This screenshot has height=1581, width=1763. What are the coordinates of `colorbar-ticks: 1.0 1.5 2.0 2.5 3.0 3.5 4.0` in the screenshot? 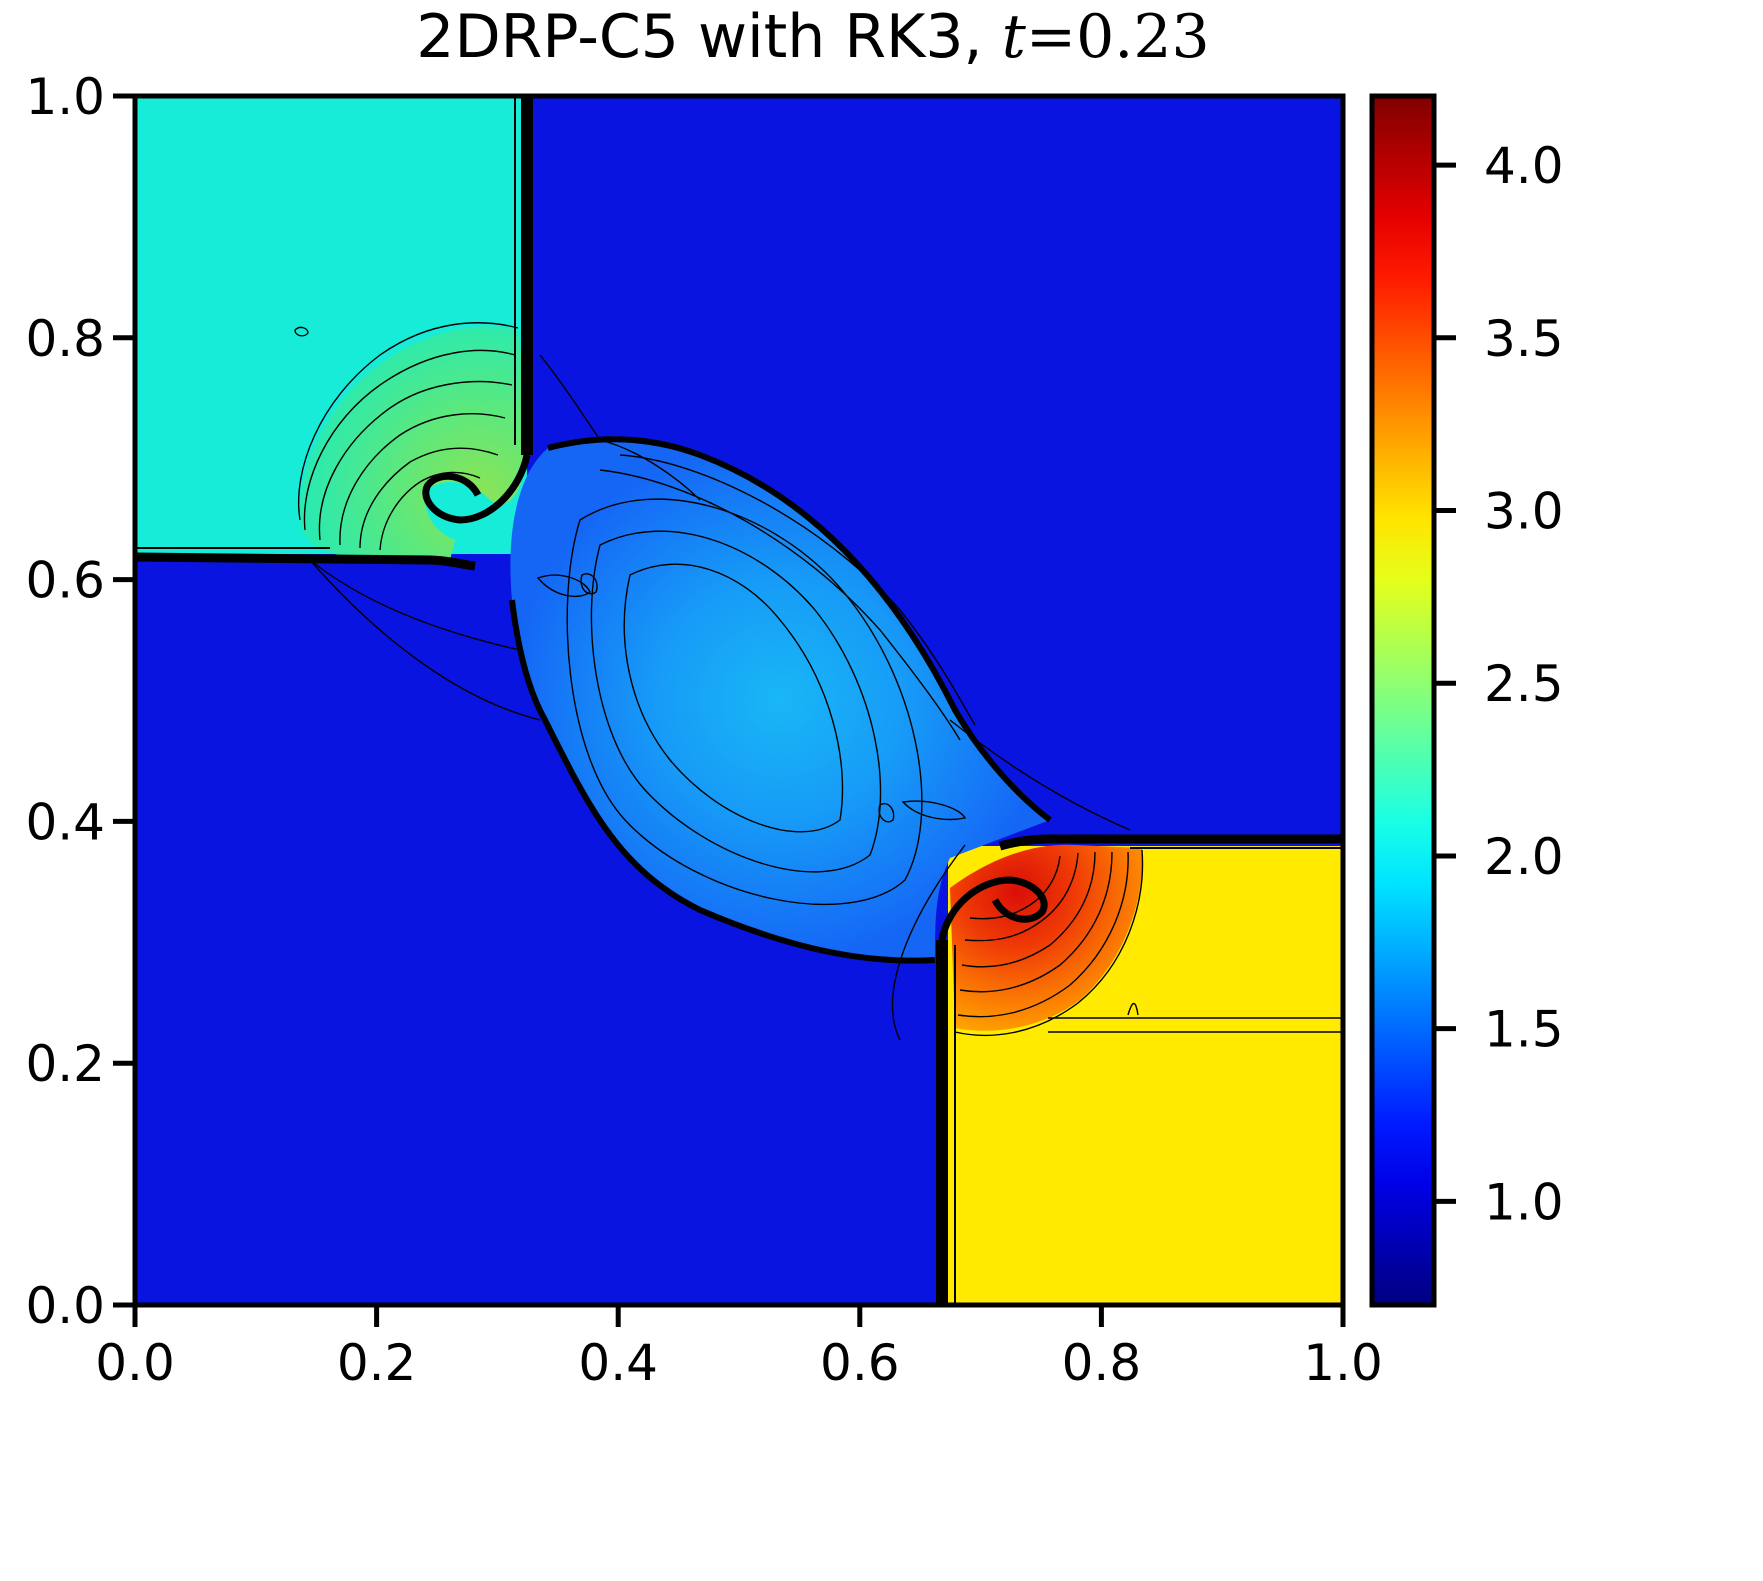 It's located at (1499, 684).